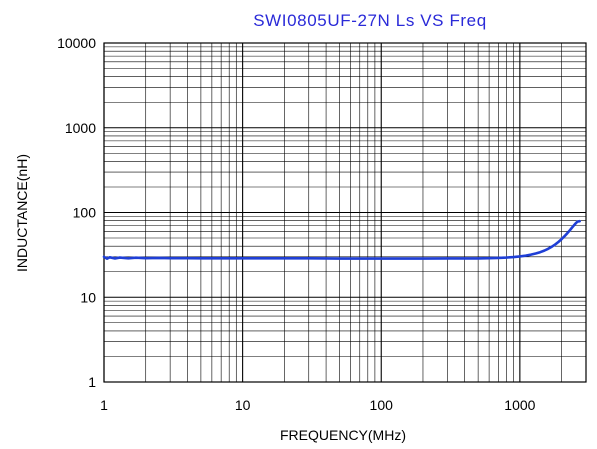 Image resolution: width=597 pixels, height=449 pixels. I want to click on x-axis-label: FREQUENCY(MHz), so click(343, 435).